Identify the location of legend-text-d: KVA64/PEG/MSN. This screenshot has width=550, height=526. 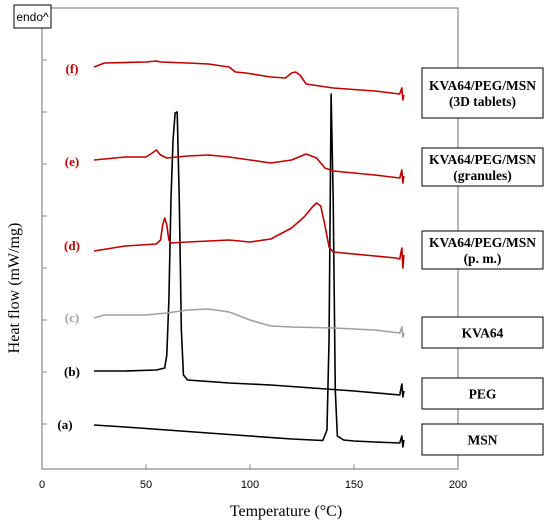
(482, 242).